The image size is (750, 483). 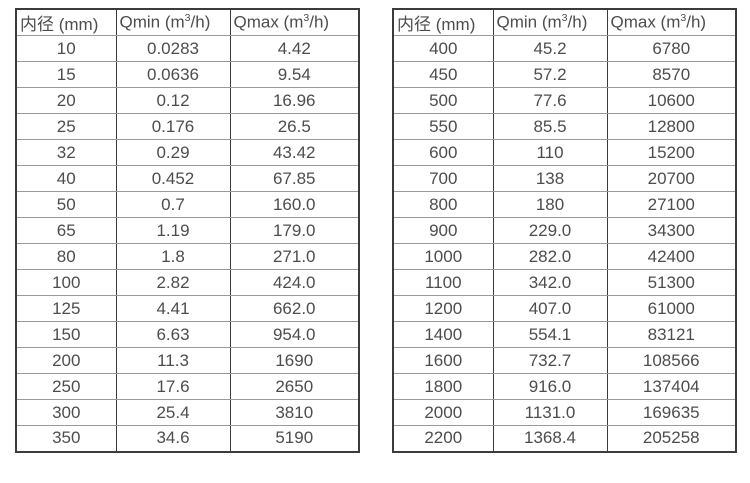 I want to click on table-cell: 229.0, so click(x=550, y=230).